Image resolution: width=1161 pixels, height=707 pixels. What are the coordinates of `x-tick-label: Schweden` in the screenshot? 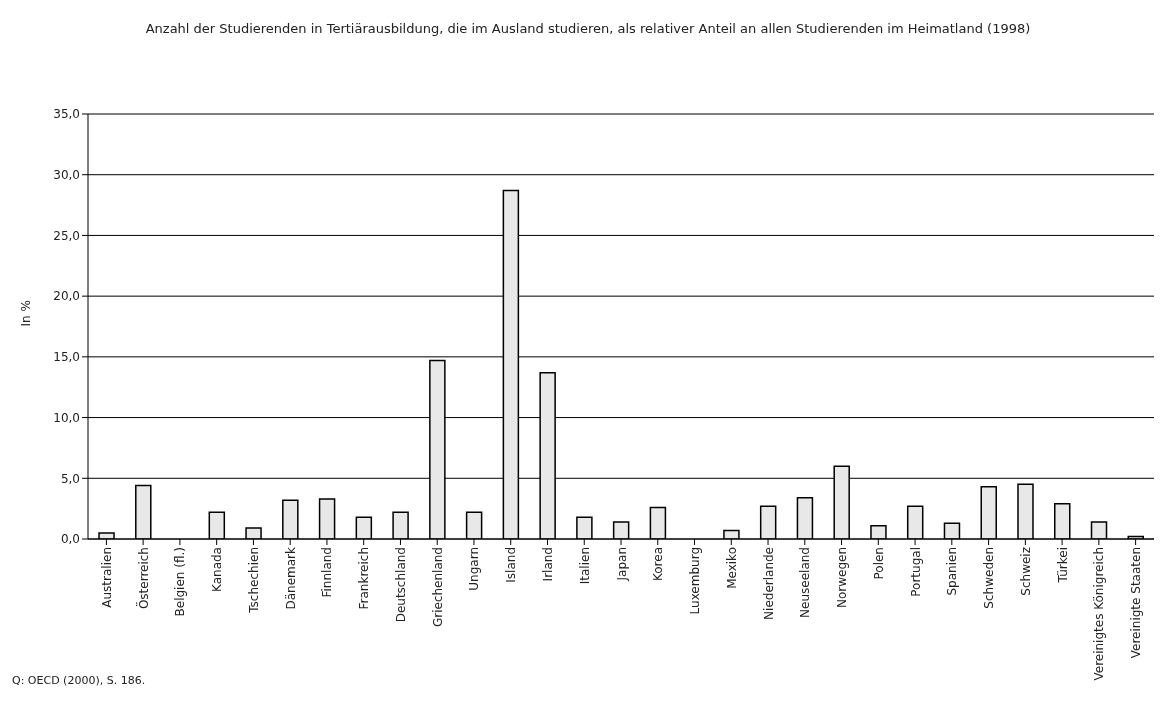 It's located at (989, 578).